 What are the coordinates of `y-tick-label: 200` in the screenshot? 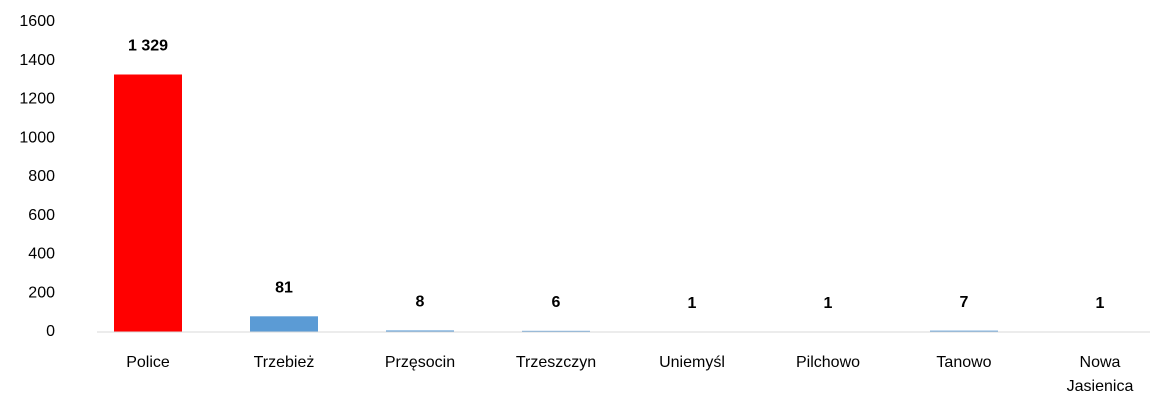 It's located at (41, 292).